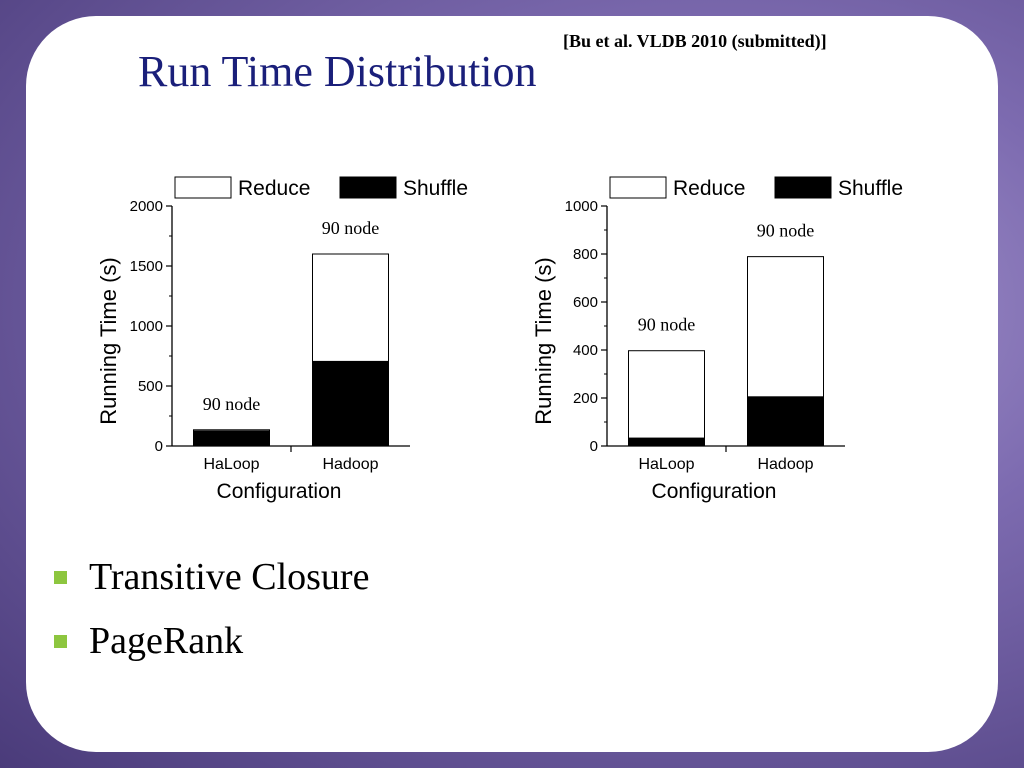 The image size is (1024, 768). What do you see at coordinates (695, 41) in the screenshot?
I see `citation: [Bu et al. VLDB 2010 (submitted)]` at bounding box center [695, 41].